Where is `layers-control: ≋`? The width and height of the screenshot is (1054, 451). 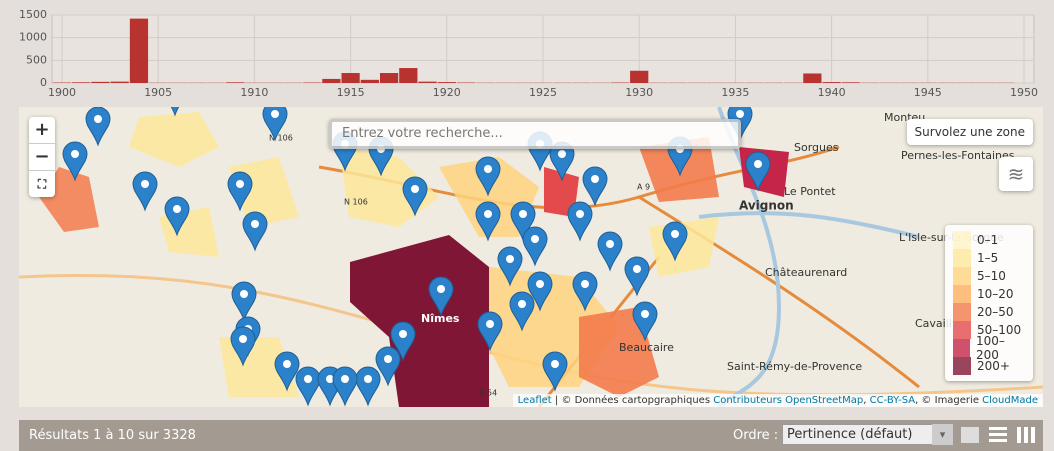
layers-control: ≋ is located at coordinates (1016, 174).